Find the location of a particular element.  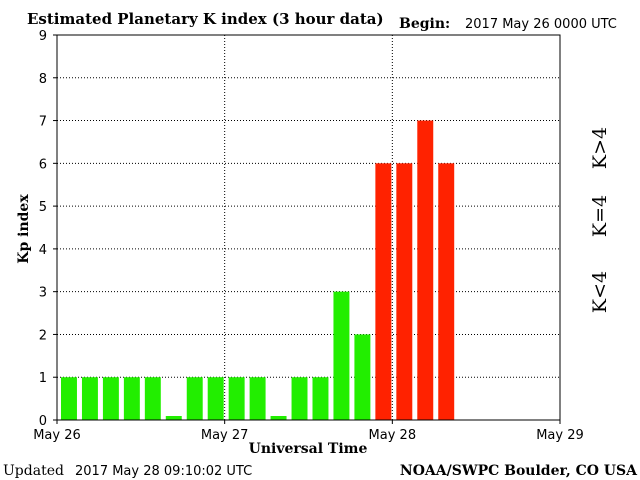

begin-label: Begin: is located at coordinates (424, 24).